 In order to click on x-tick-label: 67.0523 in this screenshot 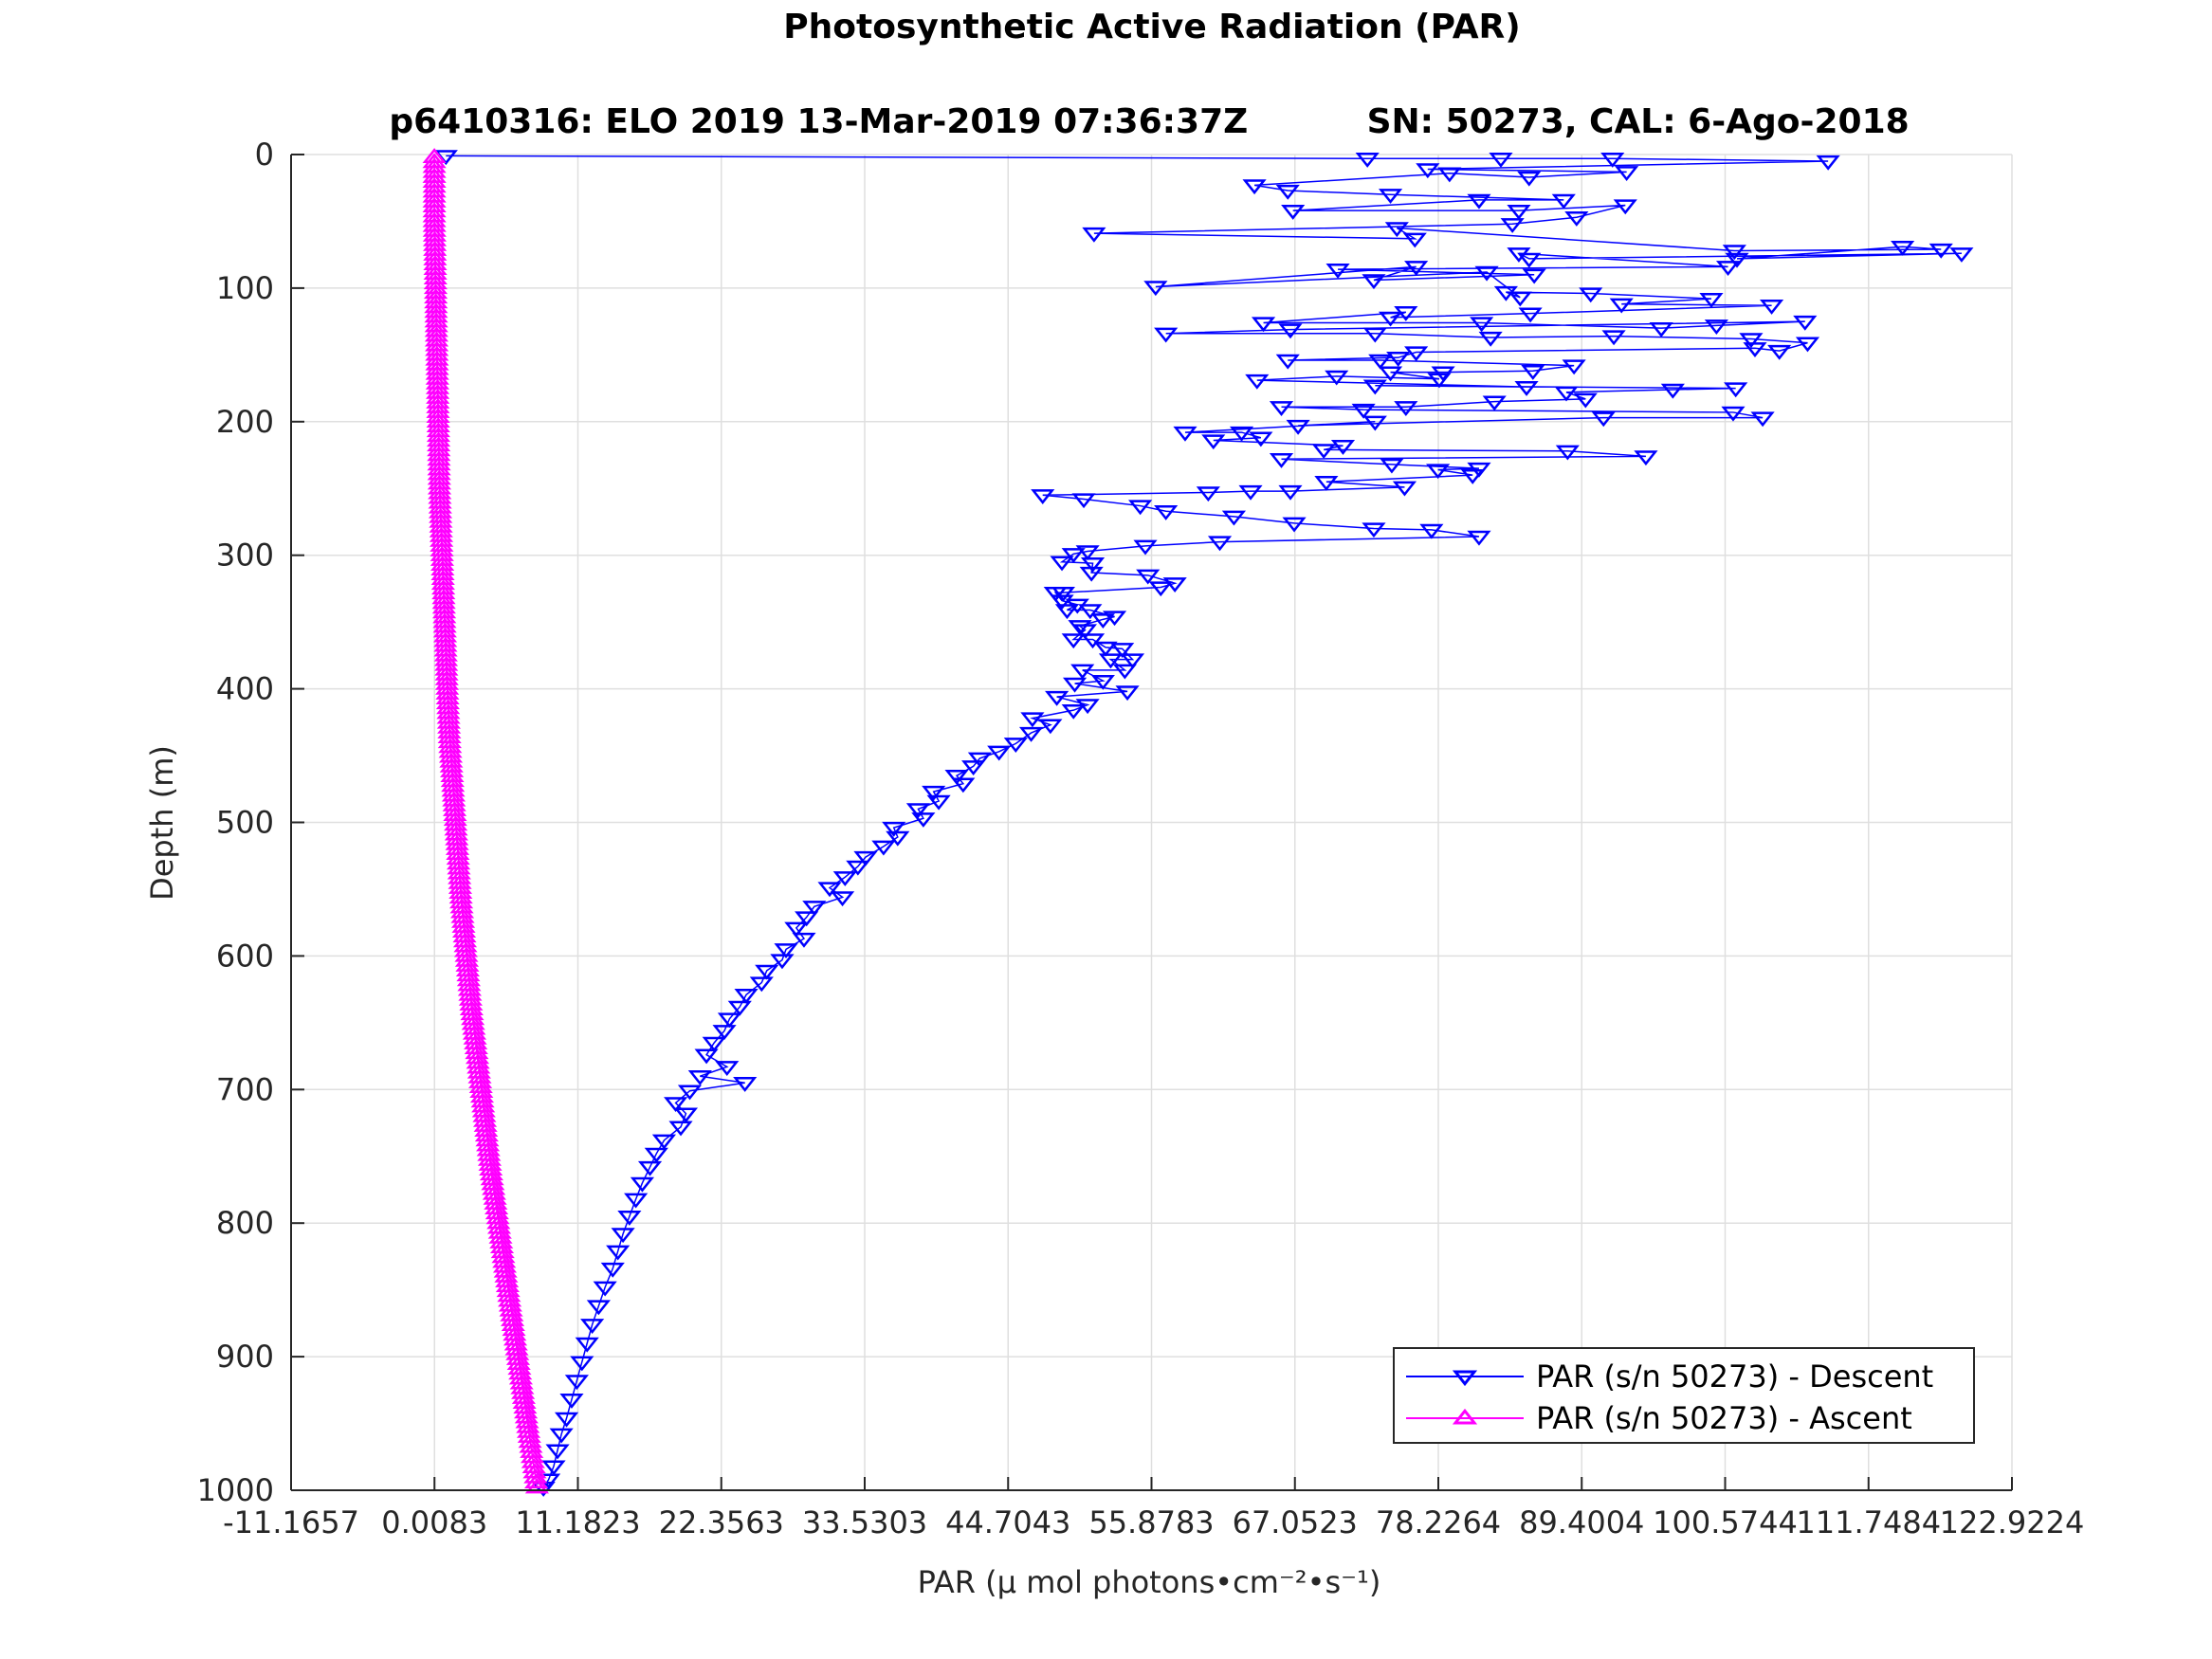, I will do `click(1295, 1522)`.